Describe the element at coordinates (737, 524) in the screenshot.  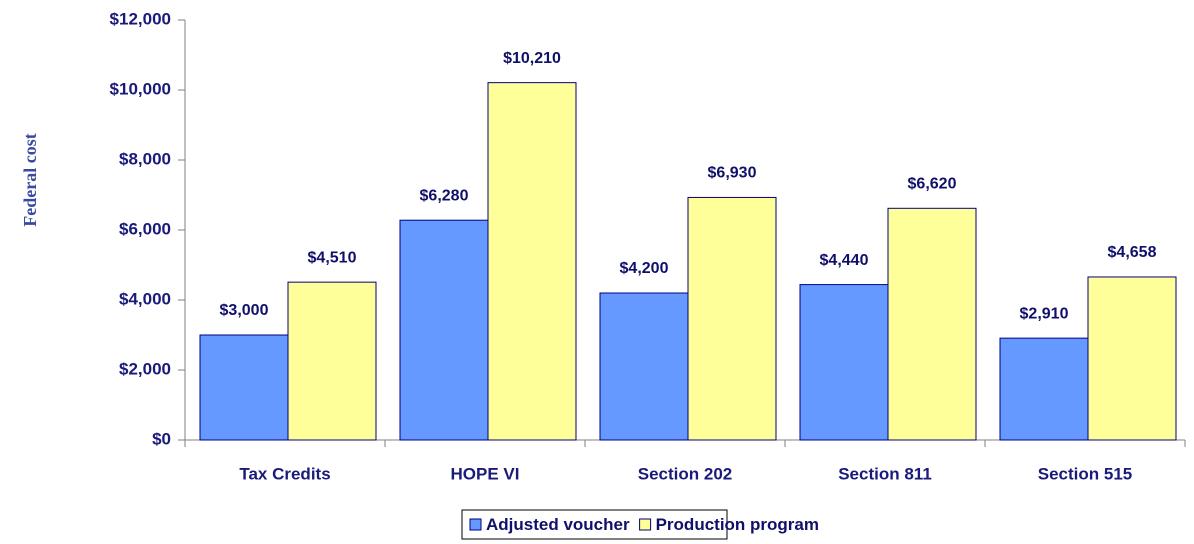
I see `legend-label: Production program` at that location.